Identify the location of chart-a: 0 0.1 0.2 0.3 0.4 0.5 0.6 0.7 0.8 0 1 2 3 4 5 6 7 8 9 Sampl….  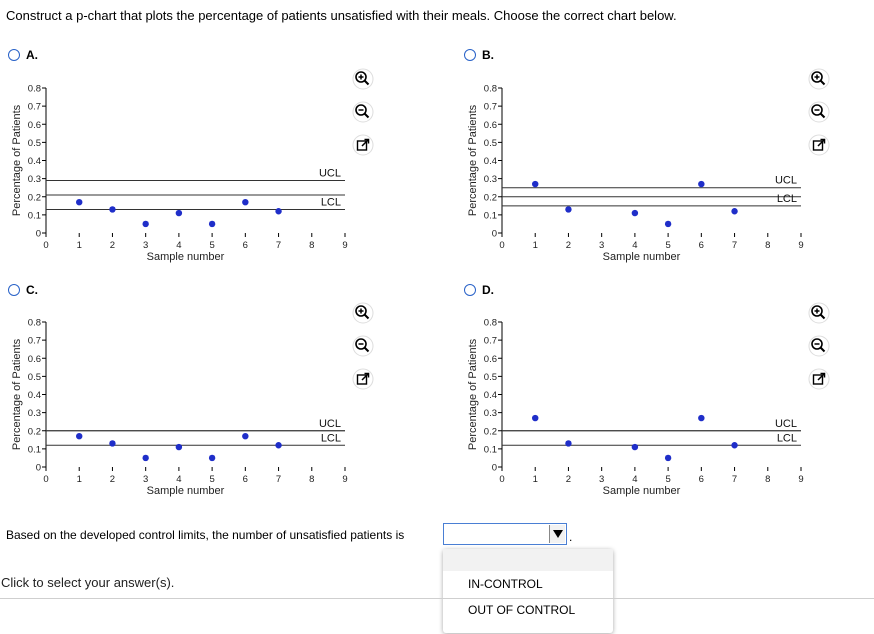
(180, 173).